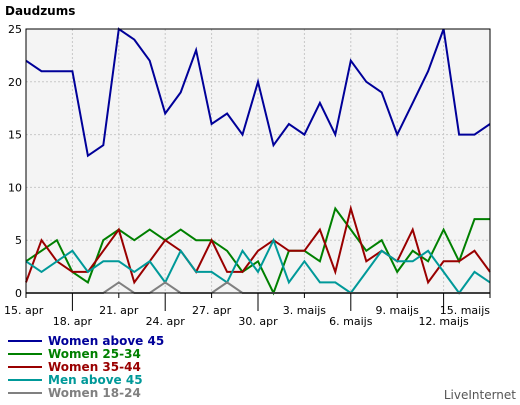  Describe the element at coordinates (73, 321) in the screenshot. I see `x-tick-label: 18. apr` at that location.